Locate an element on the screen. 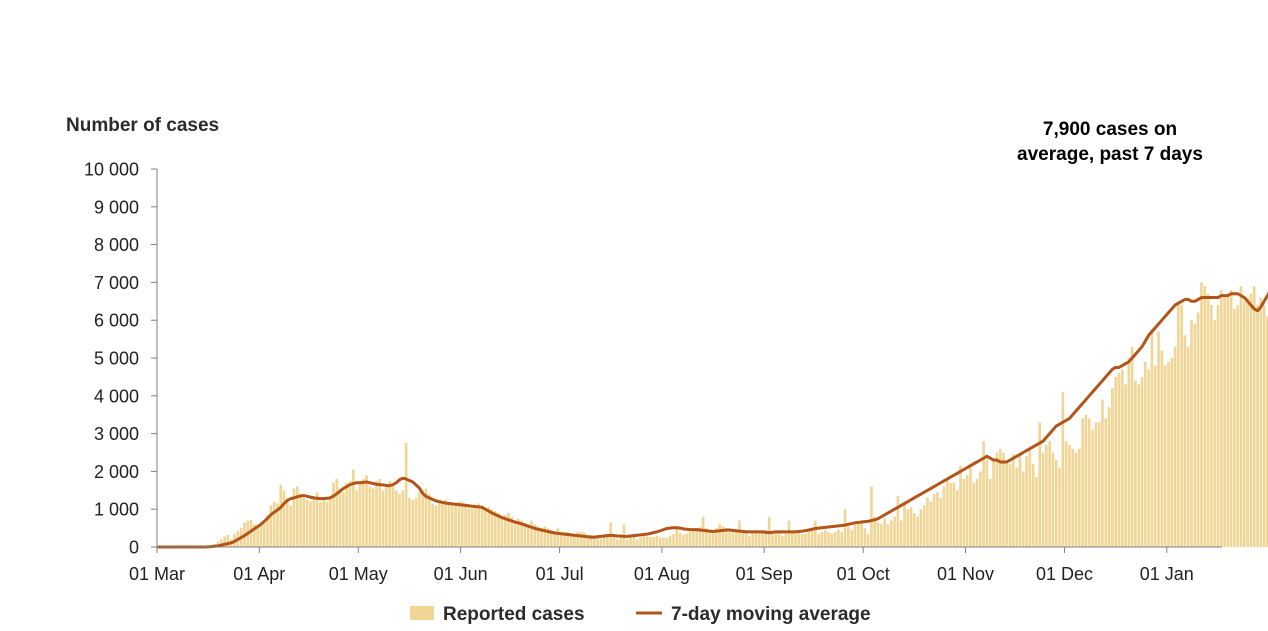  x-tick-label: 01 Mar is located at coordinates (157, 574).